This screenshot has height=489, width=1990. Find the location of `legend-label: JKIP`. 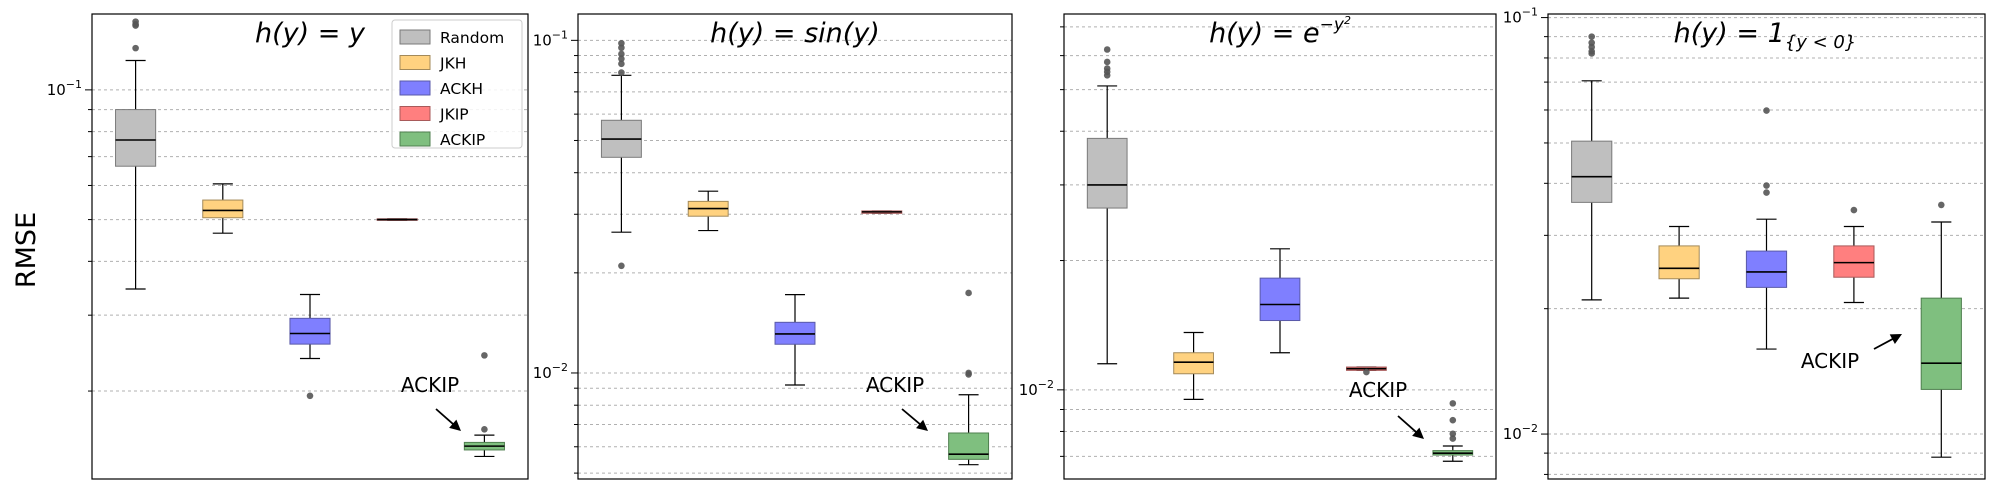

legend-label: JKIP is located at coordinates (454, 115).